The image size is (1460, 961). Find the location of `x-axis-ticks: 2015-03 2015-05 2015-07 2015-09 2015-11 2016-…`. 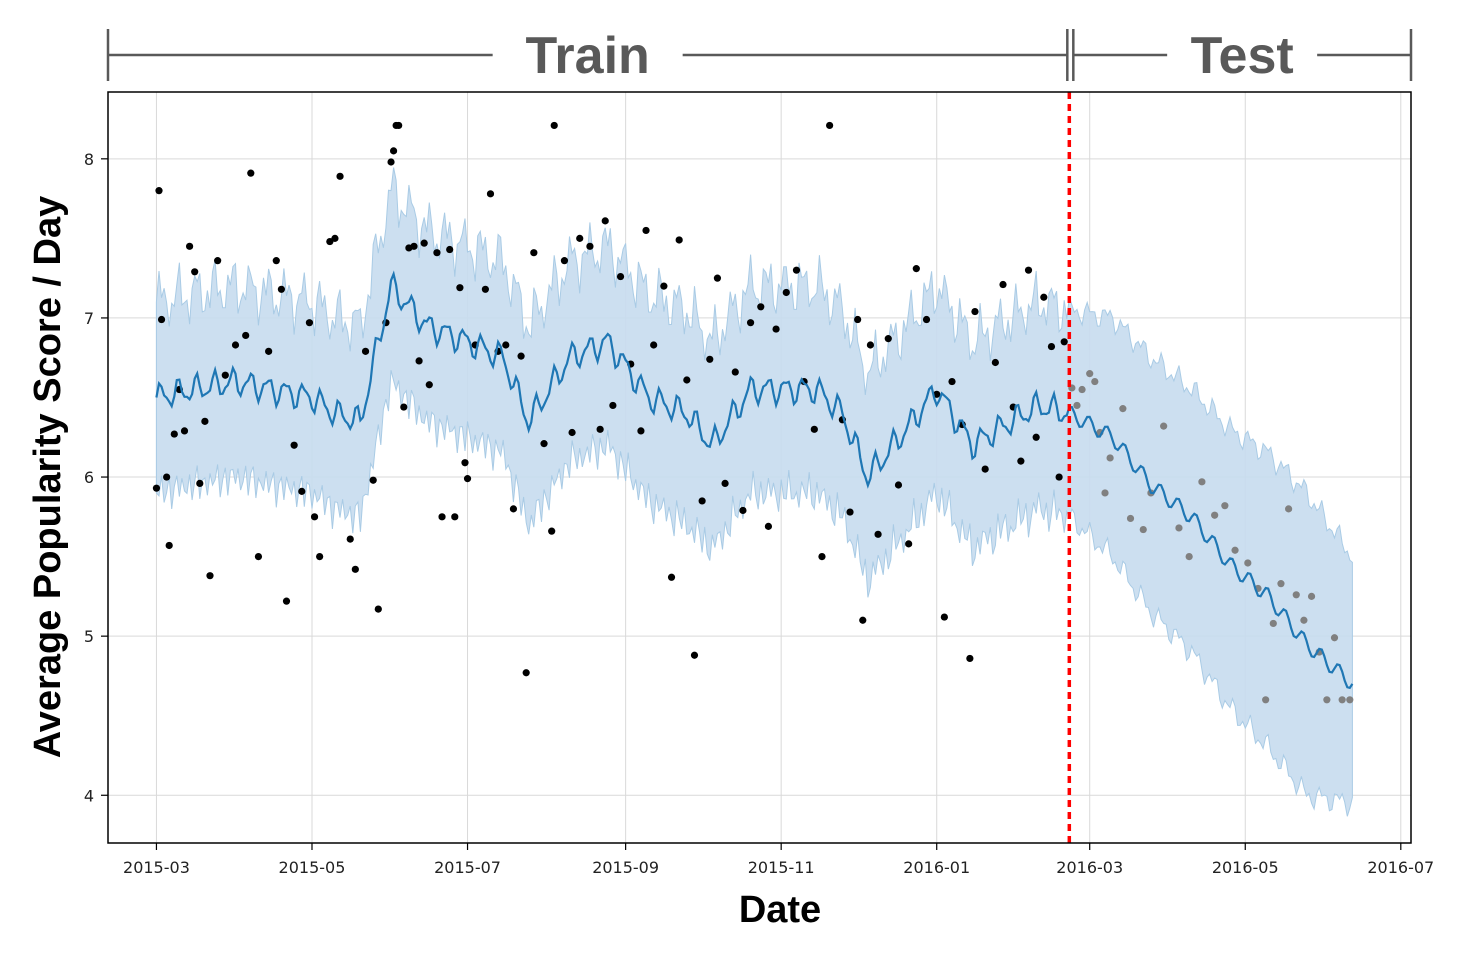

x-axis-ticks: 2015-03 2015-05 2015-07 2015-09 2015-11 2016-… is located at coordinates (778, 860).